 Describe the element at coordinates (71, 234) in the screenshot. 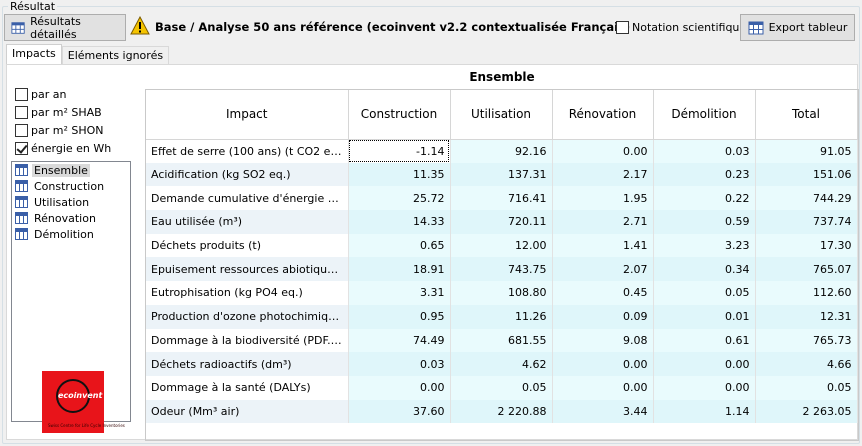

I see `tree-item-demolition: Démolition` at that location.